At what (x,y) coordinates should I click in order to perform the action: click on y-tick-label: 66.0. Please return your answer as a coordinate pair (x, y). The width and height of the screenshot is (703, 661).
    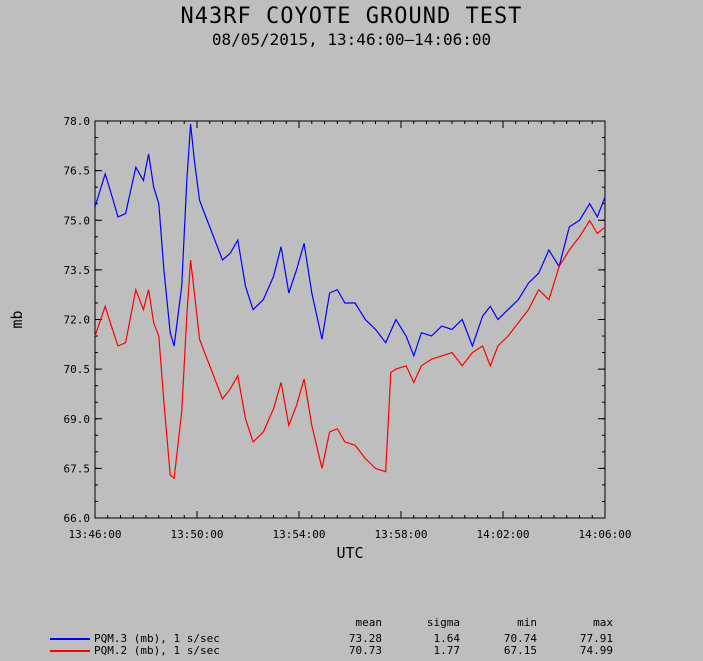
    Looking at the image, I should click on (77, 518).